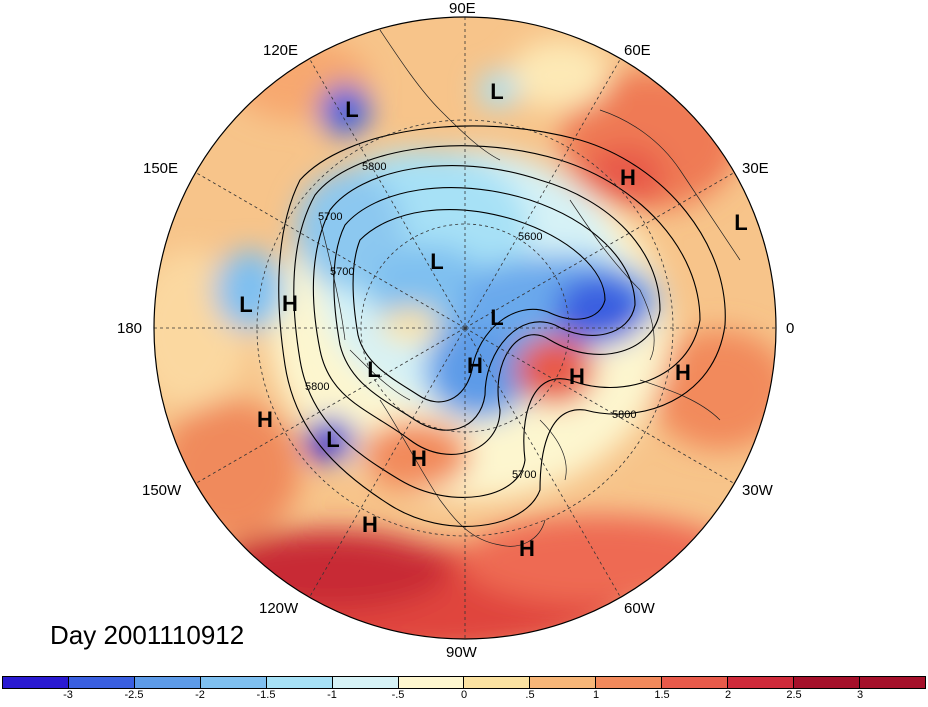 The image size is (928, 707). I want to click on lon-label-150w: 150W, so click(162, 490).